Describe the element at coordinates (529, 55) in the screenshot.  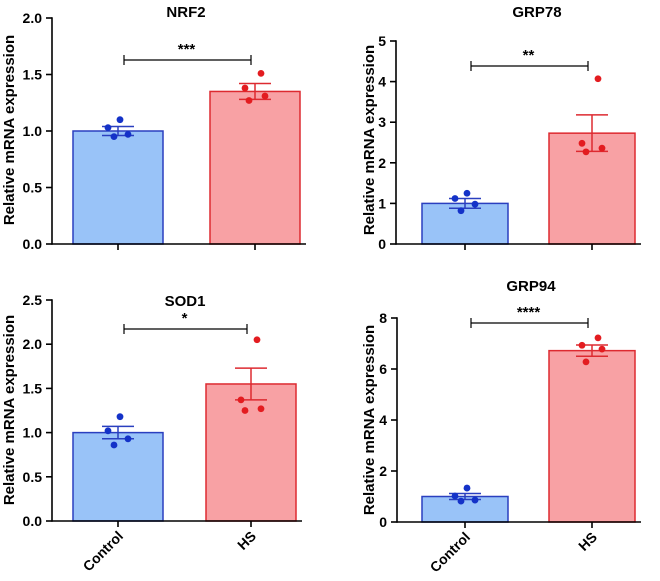
I see `significance-label: **` at that location.